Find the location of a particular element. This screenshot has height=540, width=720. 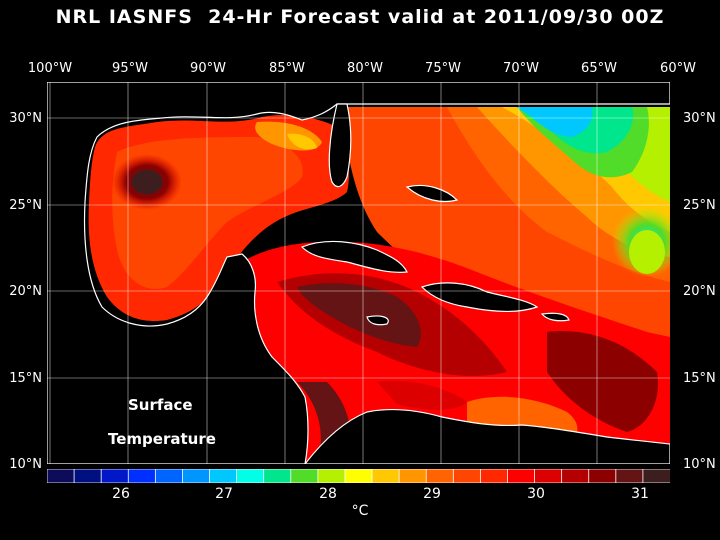

lon-label-80w: 80°W is located at coordinates (365, 68).